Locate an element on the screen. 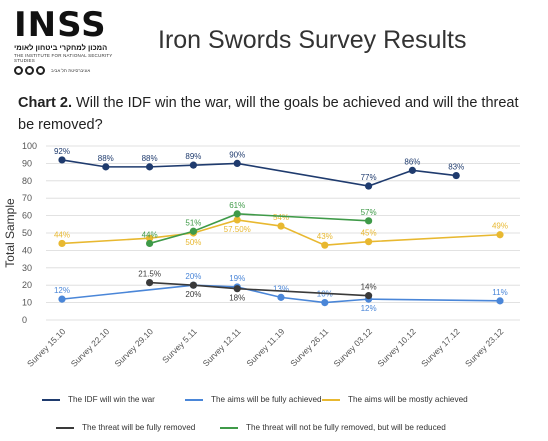 The width and height of the screenshot is (548, 441). data-label: 43% is located at coordinates (325, 236).